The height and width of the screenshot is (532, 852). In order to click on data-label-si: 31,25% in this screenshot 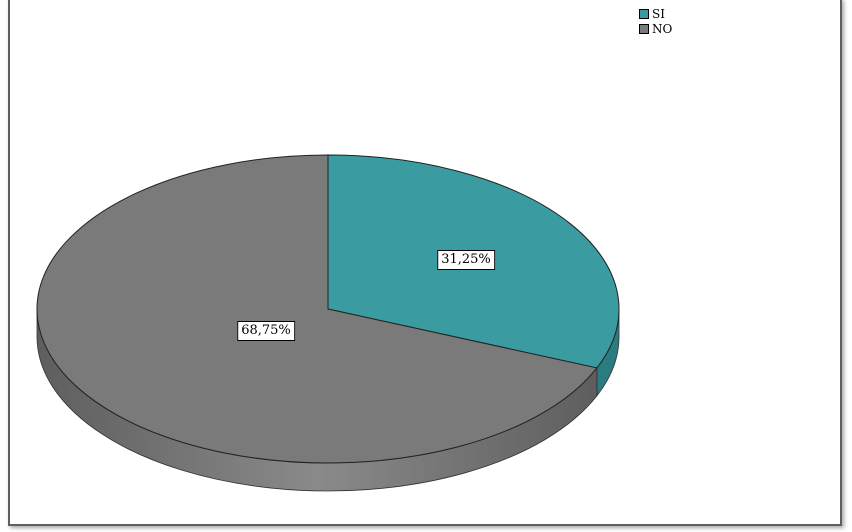, I will do `click(466, 260)`.